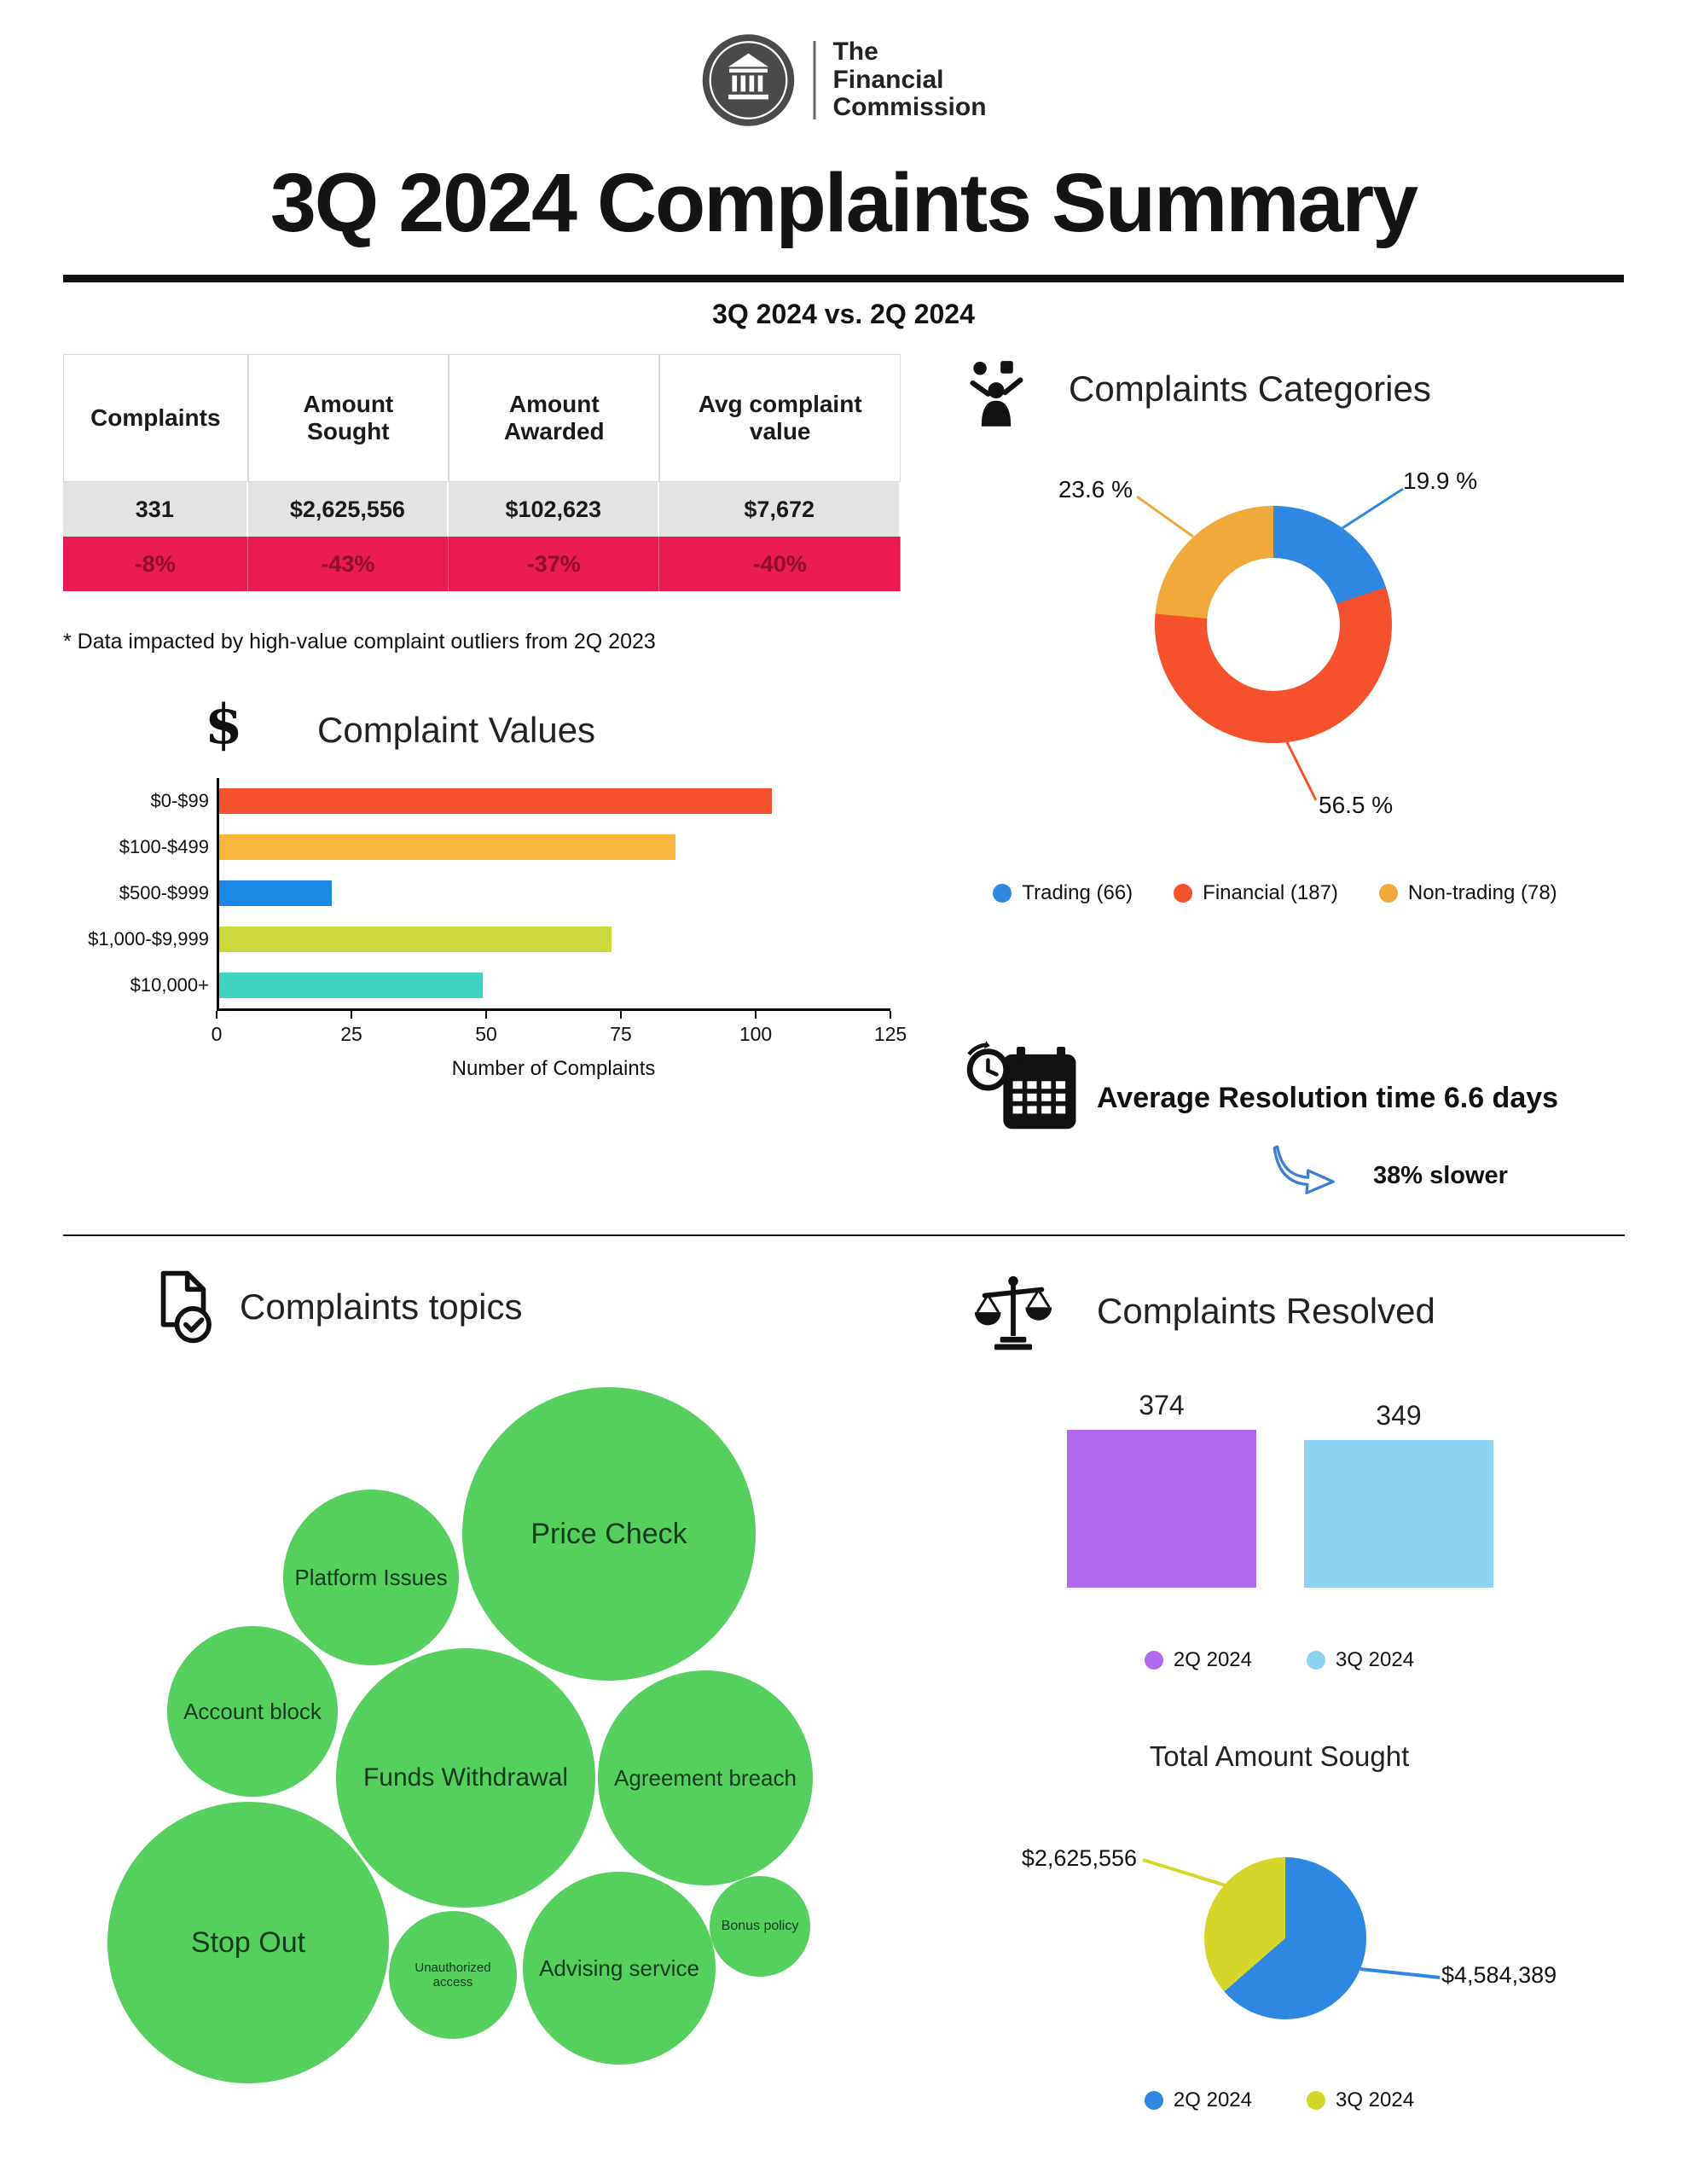 The width and height of the screenshot is (1687, 2184). Describe the element at coordinates (554, 510) in the screenshot. I see `table-value-cell: $102,623` at that location.